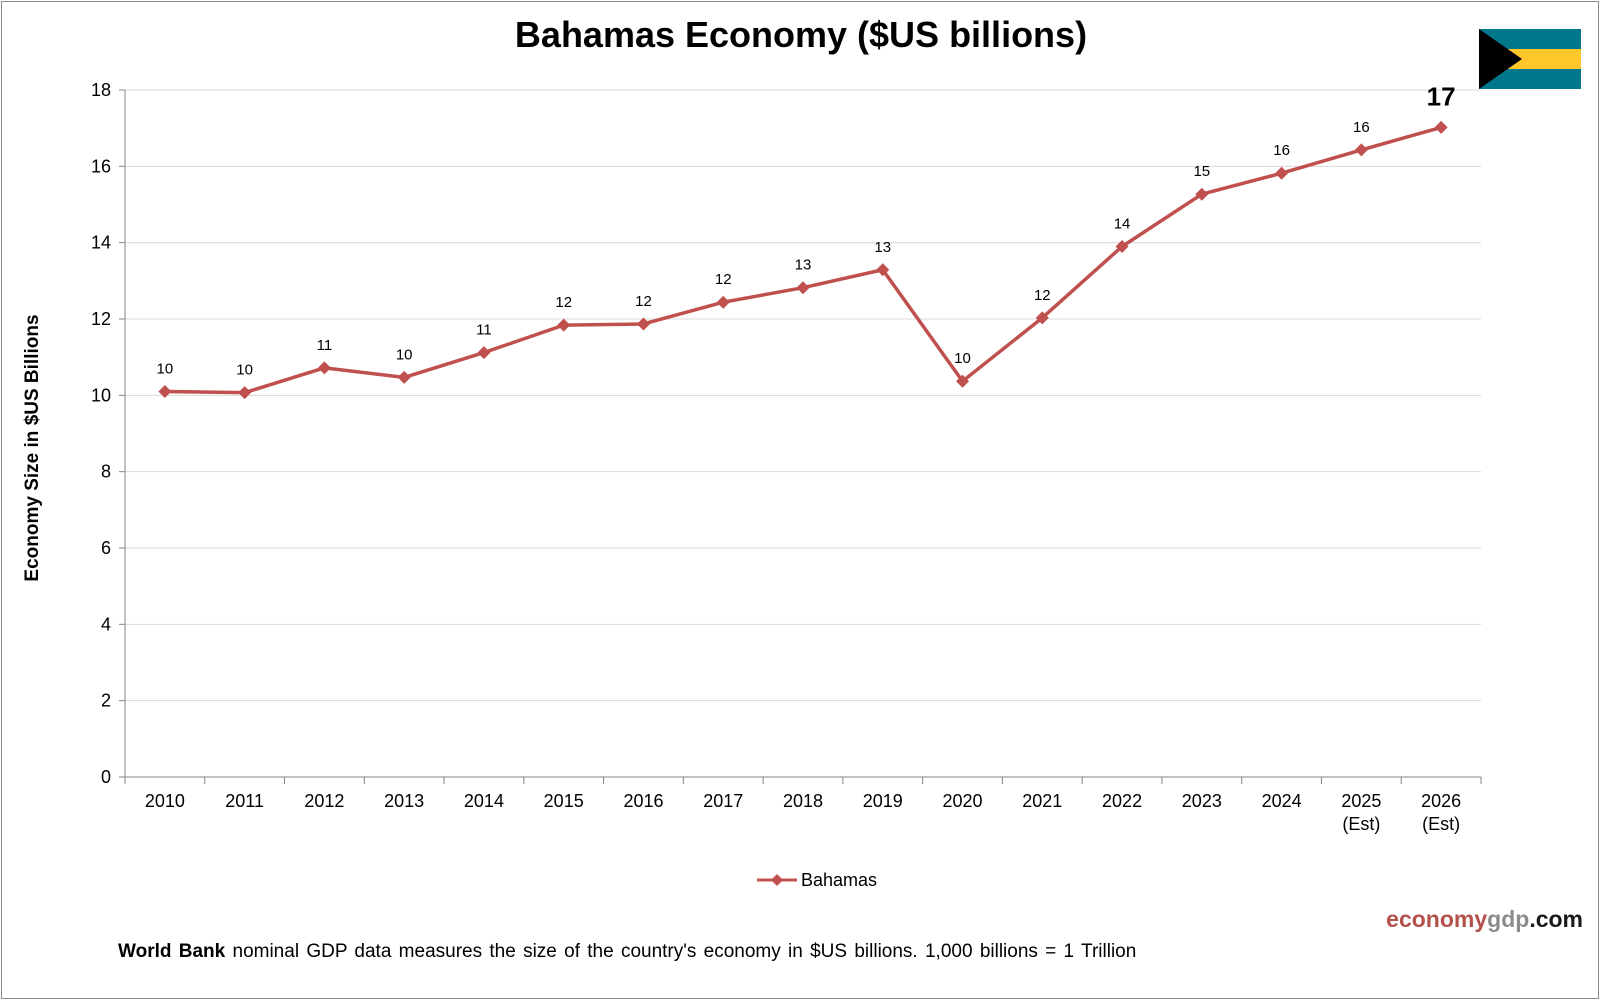 This screenshot has height=1002, width=1602. What do you see at coordinates (404, 801) in the screenshot?
I see `x-tick-label: 2013` at bounding box center [404, 801].